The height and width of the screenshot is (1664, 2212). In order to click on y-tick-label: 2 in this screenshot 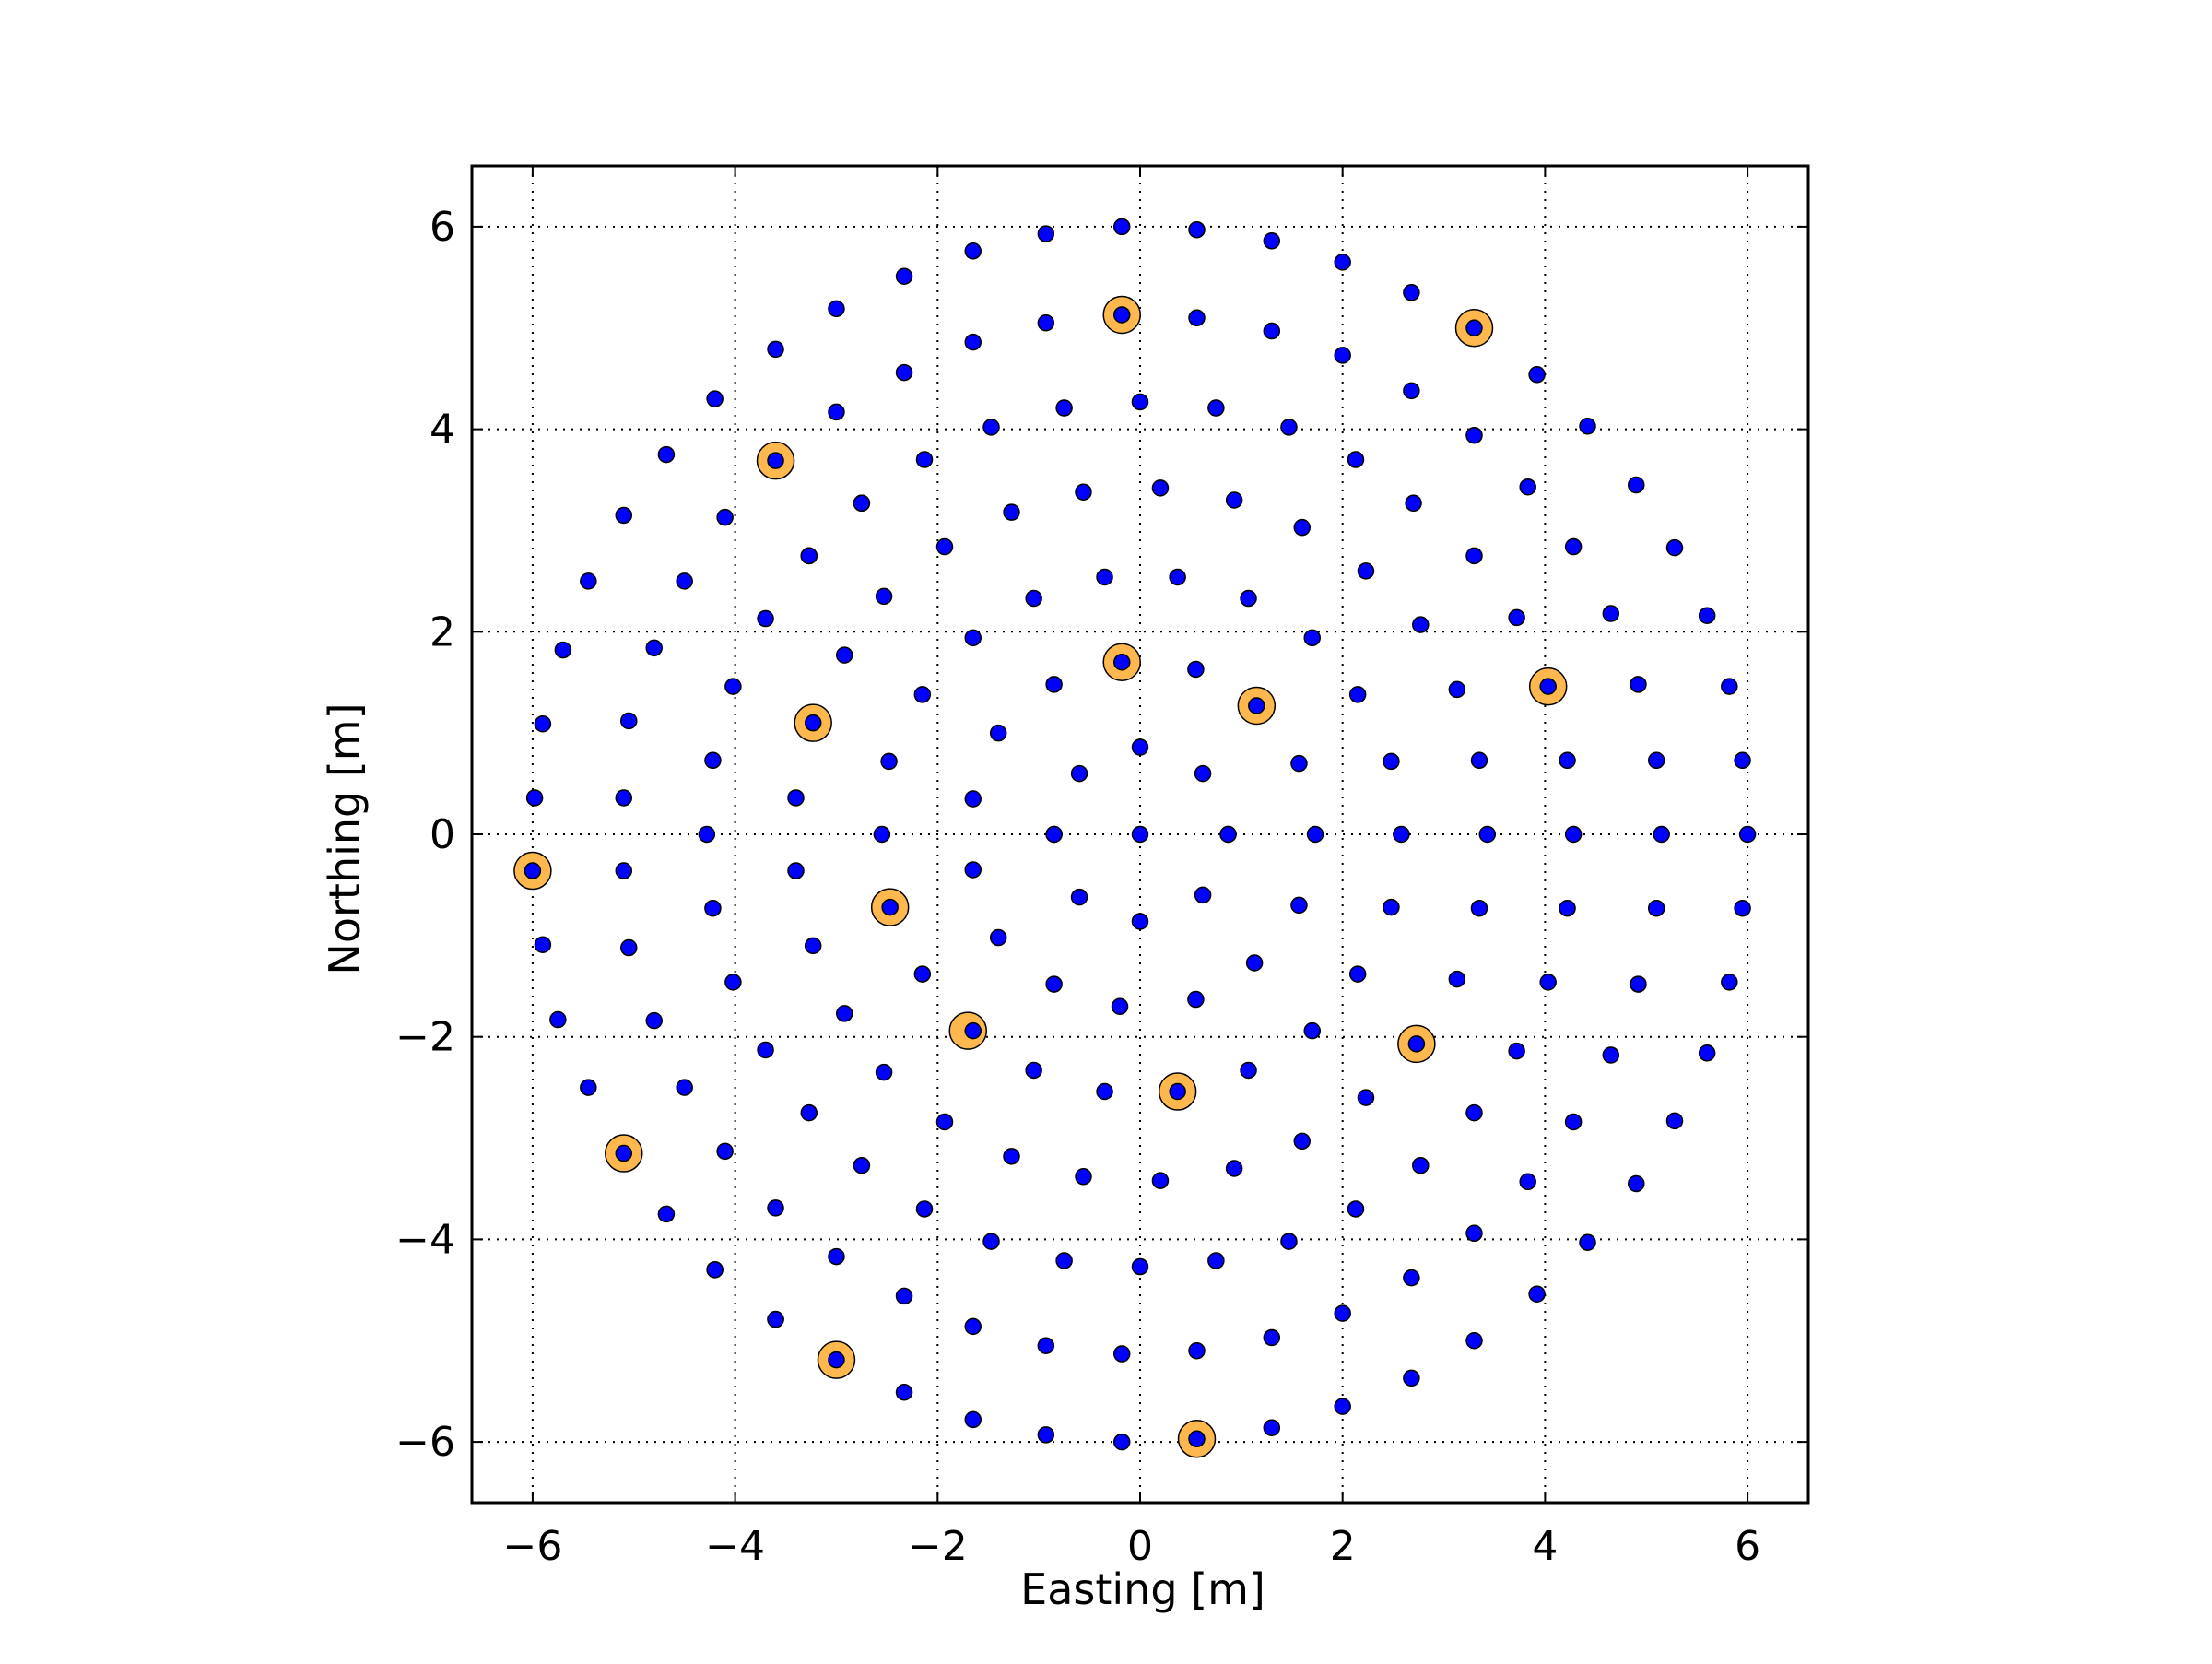, I will do `click(442, 631)`.